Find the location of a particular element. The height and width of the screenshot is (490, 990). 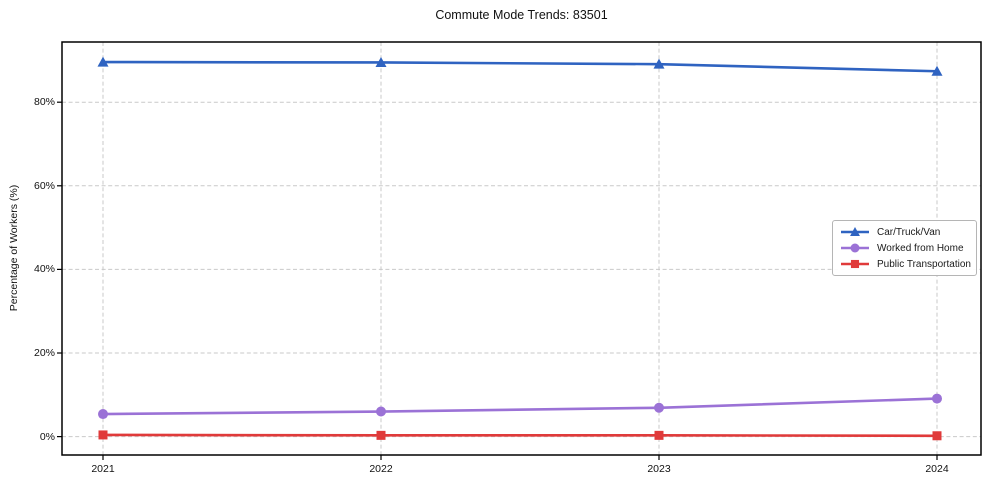

series-car-truck-van is located at coordinates (520, 66).